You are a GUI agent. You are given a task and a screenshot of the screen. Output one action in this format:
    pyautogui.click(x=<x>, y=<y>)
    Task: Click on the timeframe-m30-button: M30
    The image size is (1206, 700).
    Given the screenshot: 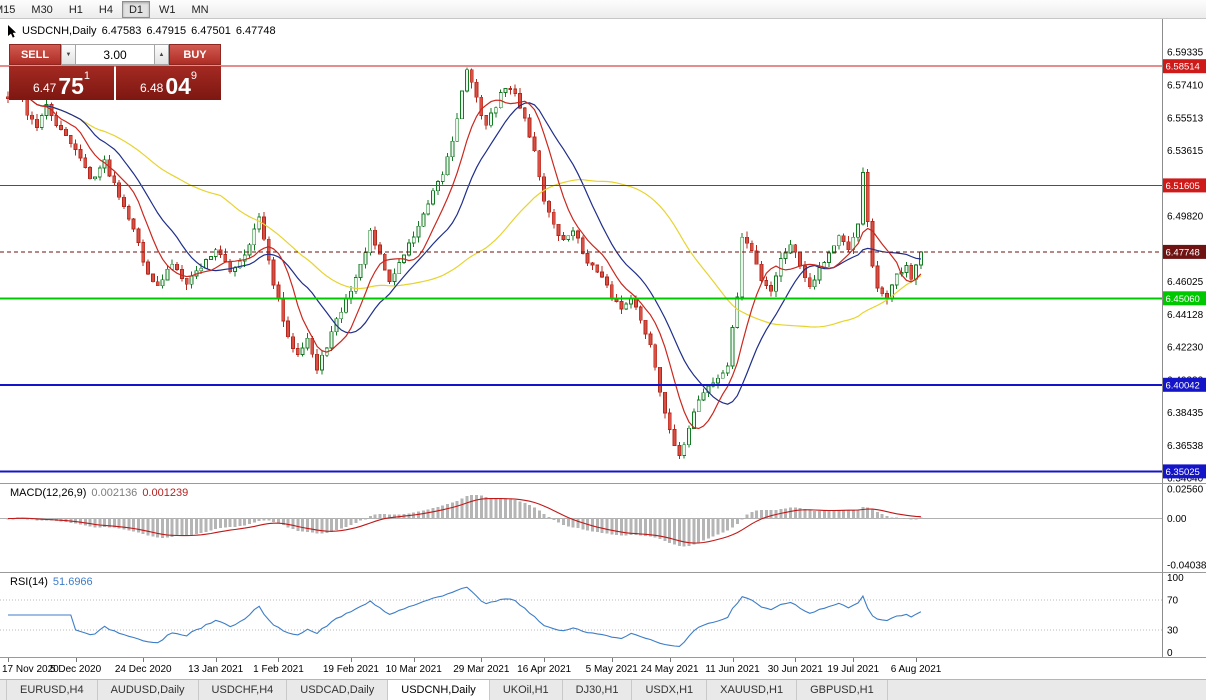 What is the action you would take?
    pyautogui.click(x=41, y=9)
    